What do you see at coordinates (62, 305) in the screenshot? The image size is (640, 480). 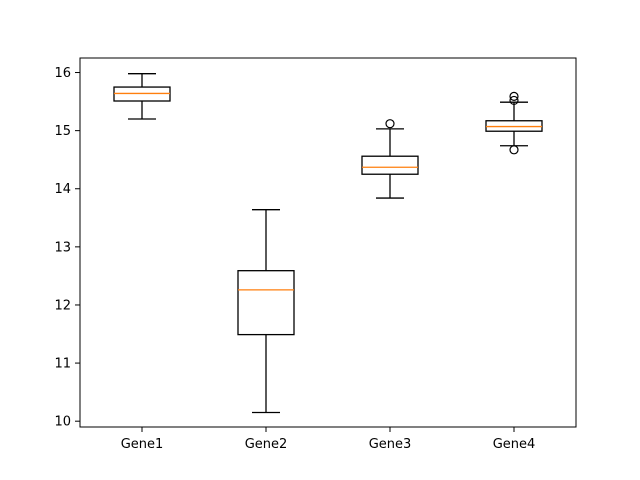 I see `y-tick-label: 12` at bounding box center [62, 305].